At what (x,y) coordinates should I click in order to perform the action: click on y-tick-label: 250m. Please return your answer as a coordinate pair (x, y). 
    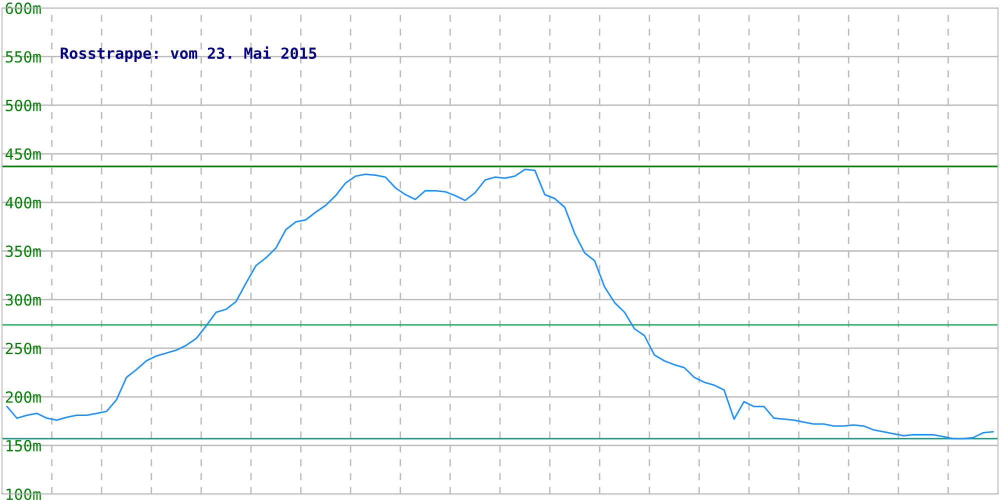
    Looking at the image, I should click on (23, 348).